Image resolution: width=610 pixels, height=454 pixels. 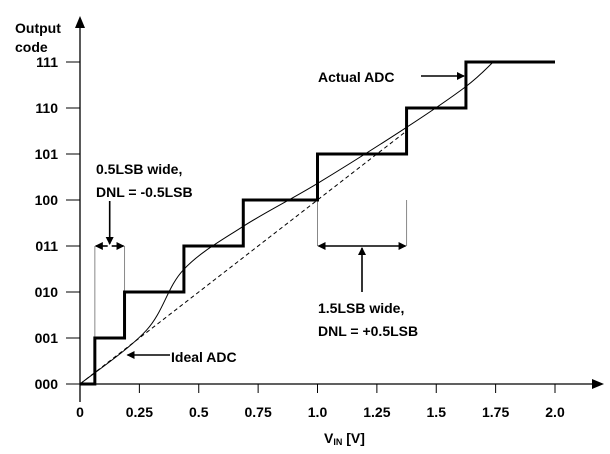 What do you see at coordinates (47, 200) in the screenshot?
I see `y-tick-label: 100` at bounding box center [47, 200].